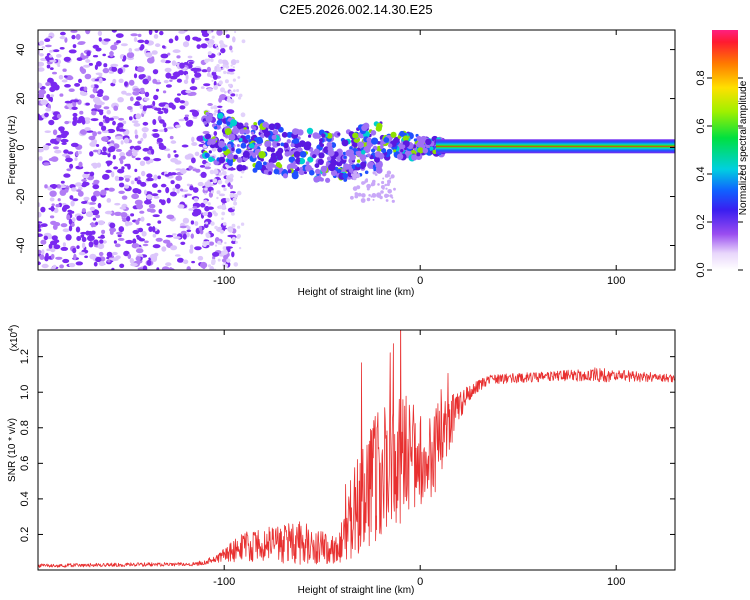 The image size is (750, 600). Describe the element at coordinates (12, 150) in the screenshot. I see `spectrogram-ylabel: Frequency (Hz)` at that location.